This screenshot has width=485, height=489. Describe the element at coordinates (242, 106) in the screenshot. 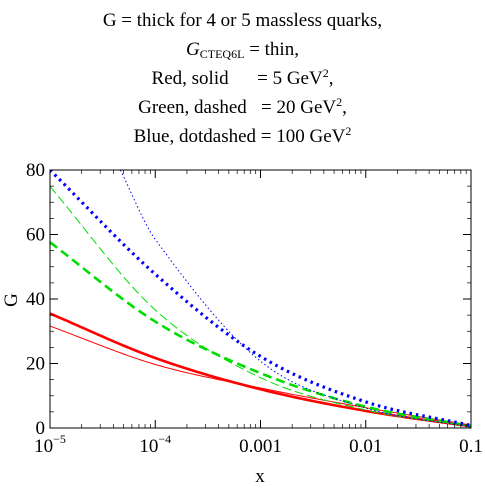

I see `title-line-4: Green, dashed = 20 GeV2,` at that location.